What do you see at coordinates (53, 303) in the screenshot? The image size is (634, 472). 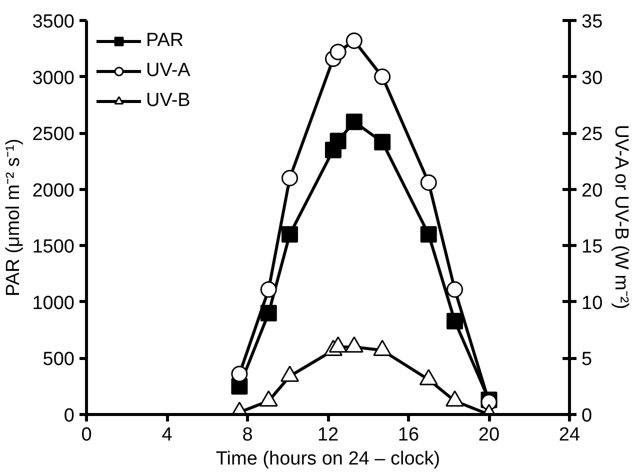 I see `y-tick-label: 1000` at bounding box center [53, 303].